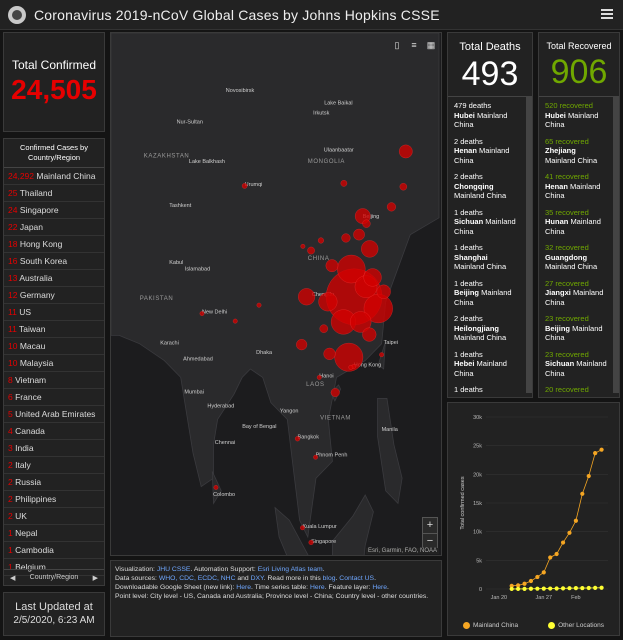  I want to click on zoom-out-button: −, so click(430, 541).